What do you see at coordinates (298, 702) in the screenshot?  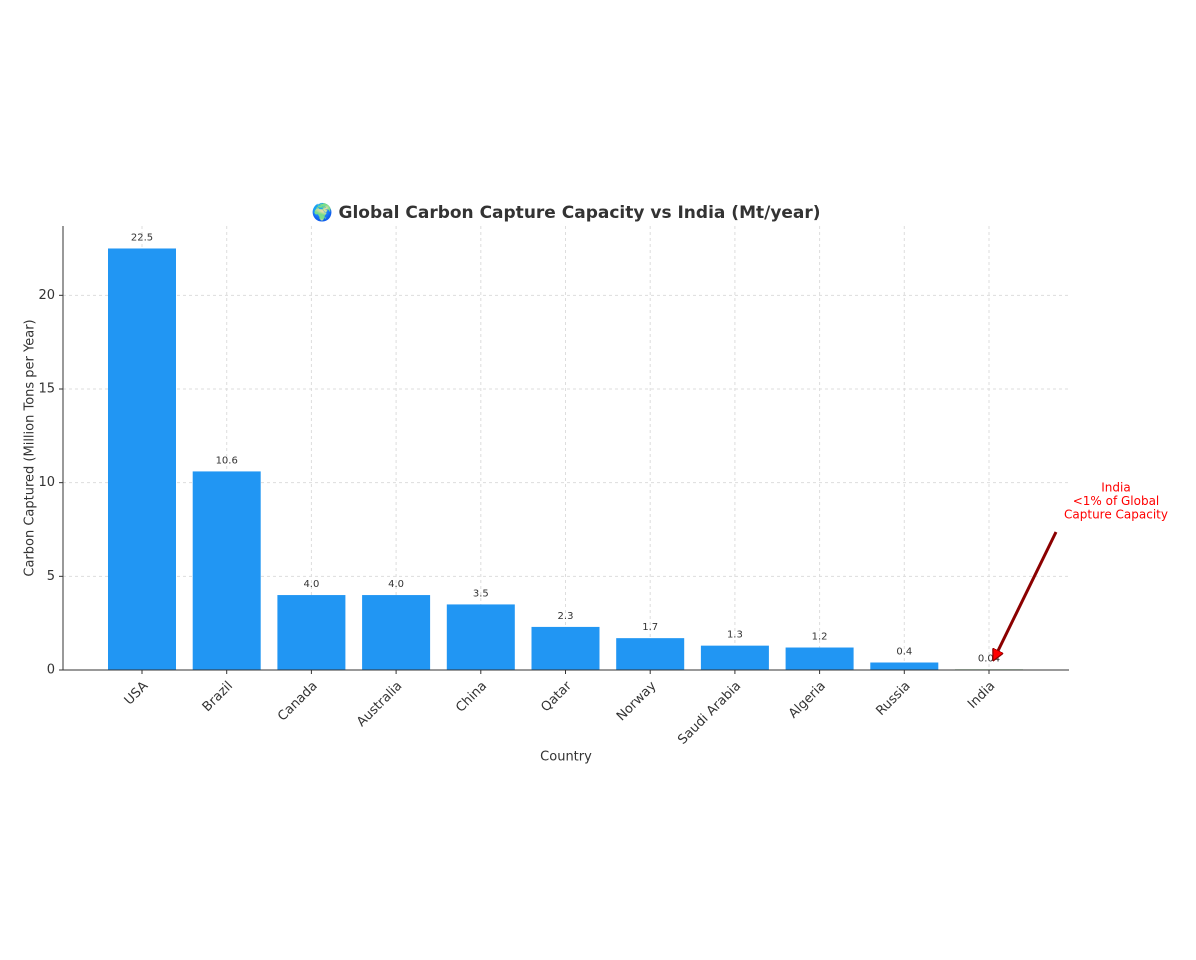 I see `x-tick-label: Canada` at bounding box center [298, 702].